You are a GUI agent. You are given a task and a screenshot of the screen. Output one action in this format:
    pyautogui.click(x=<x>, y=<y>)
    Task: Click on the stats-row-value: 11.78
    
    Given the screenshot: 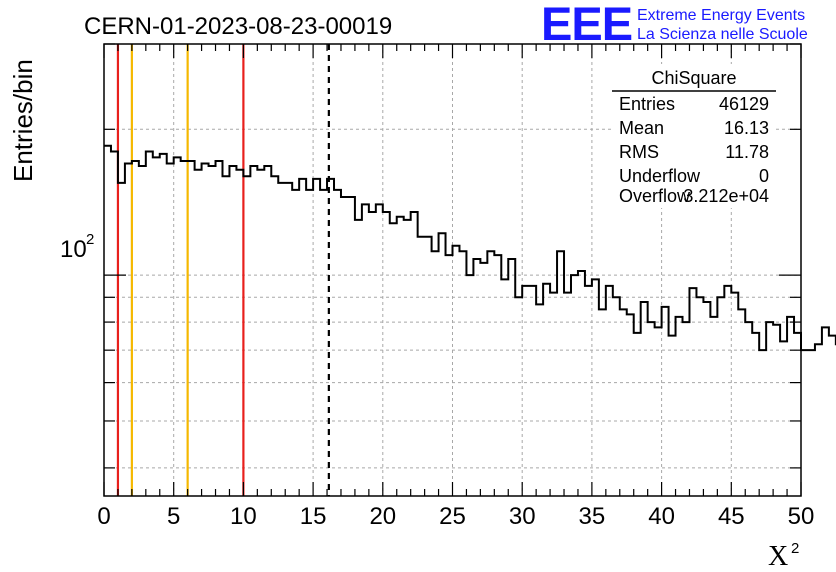 What is the action you would take?
    pyautogui.click(x=747, y=152)
    